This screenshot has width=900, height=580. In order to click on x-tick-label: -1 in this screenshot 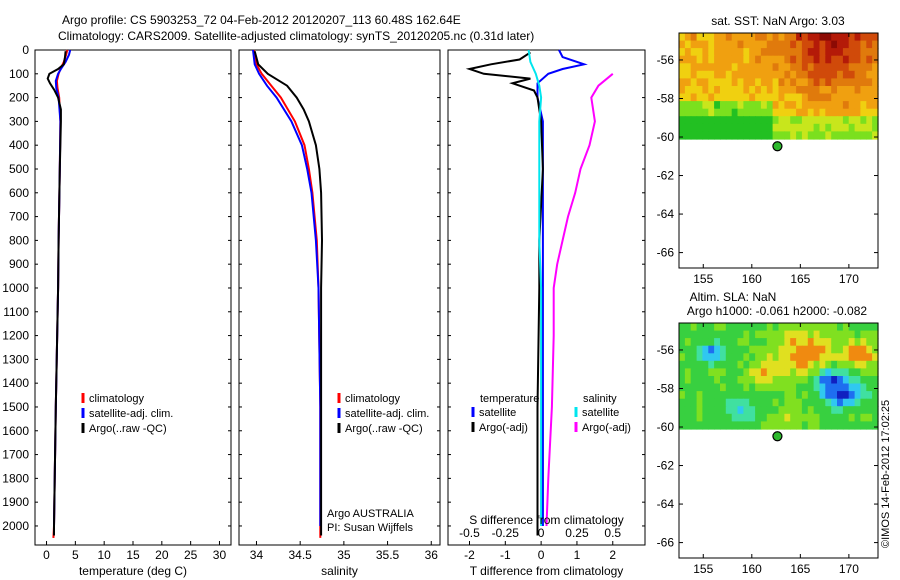, I will do `click(505, 555)`.